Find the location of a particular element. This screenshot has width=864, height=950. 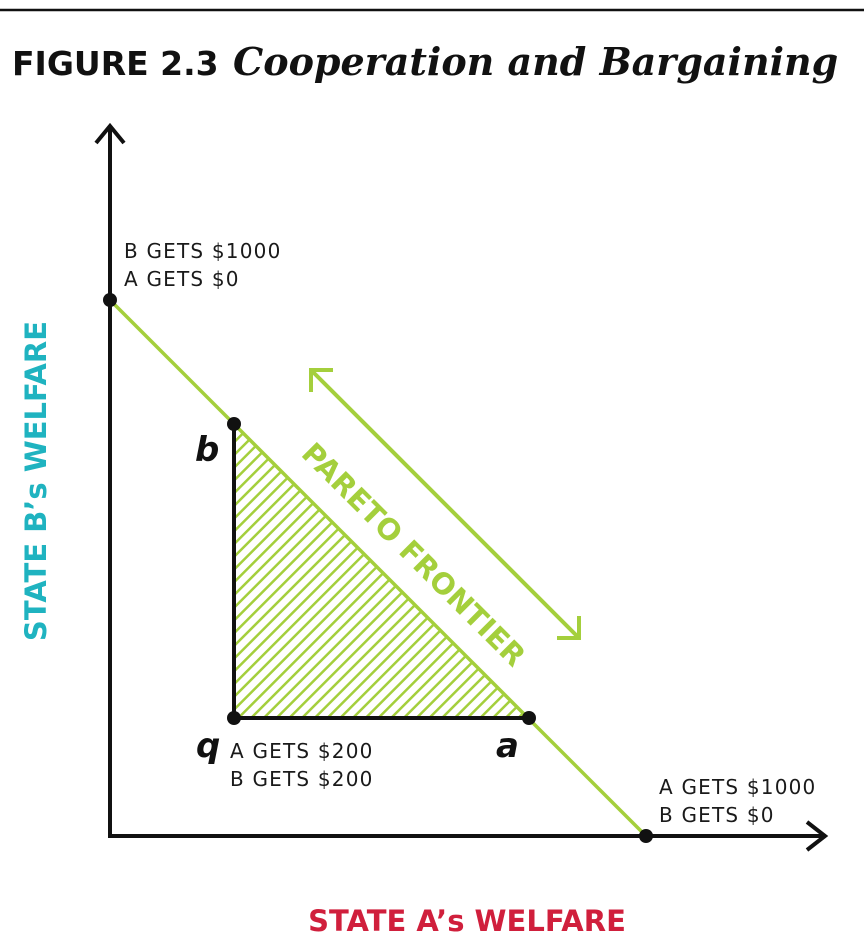

figure-number: FIGURE 2.3 is located at coordinates (115, 63).